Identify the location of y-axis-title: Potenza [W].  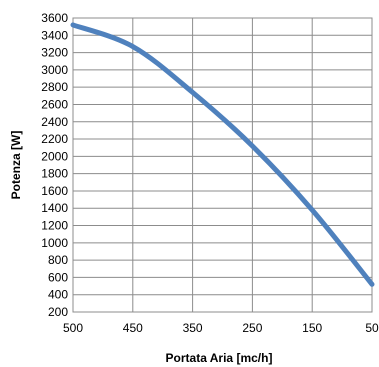
(16, 165).